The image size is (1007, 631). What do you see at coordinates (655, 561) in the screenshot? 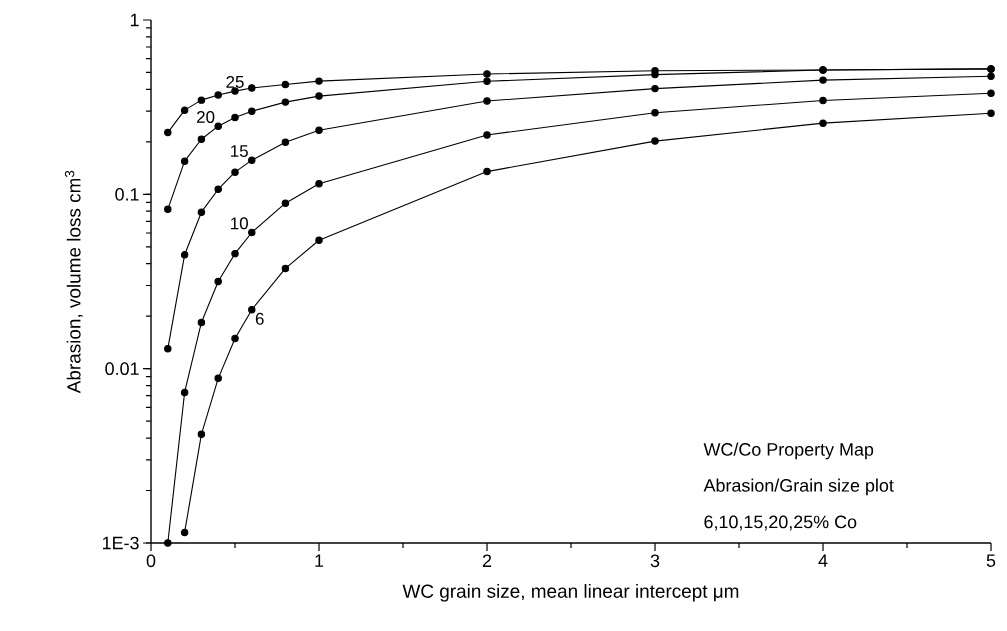
I see `x-tick-label: 3` at bounding box center [655, 561].